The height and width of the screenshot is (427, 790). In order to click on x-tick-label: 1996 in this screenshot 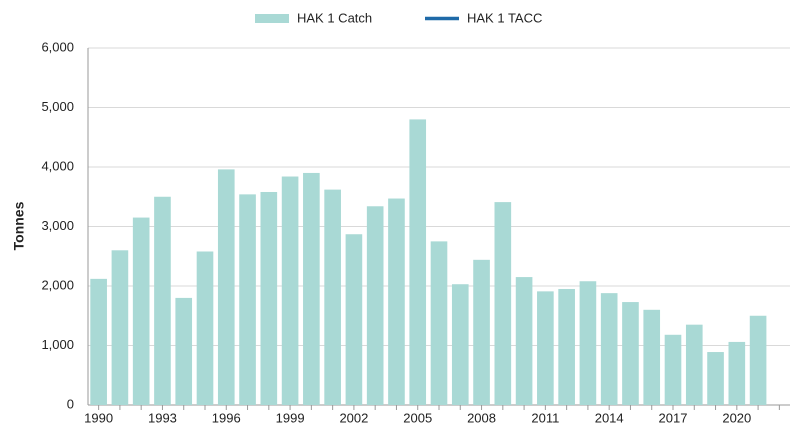, I will do `click(226, 417)`.